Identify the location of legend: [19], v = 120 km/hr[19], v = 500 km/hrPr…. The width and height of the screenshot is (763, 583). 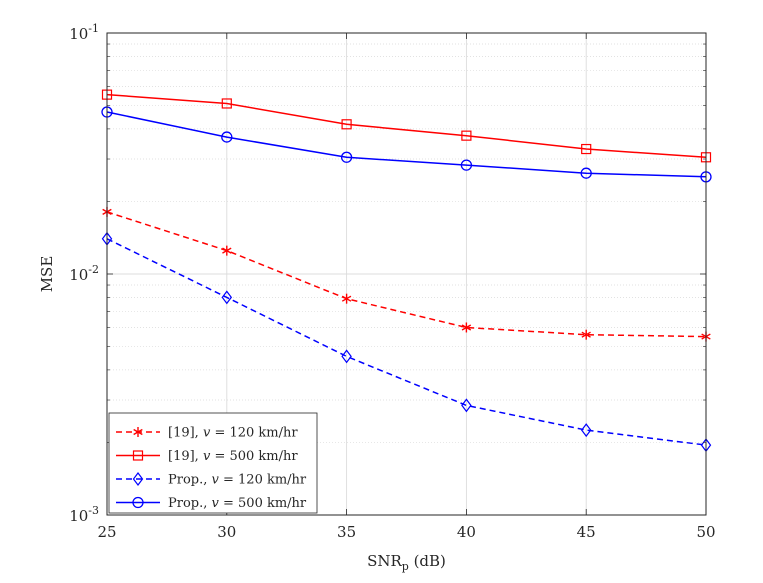
(213, 463).